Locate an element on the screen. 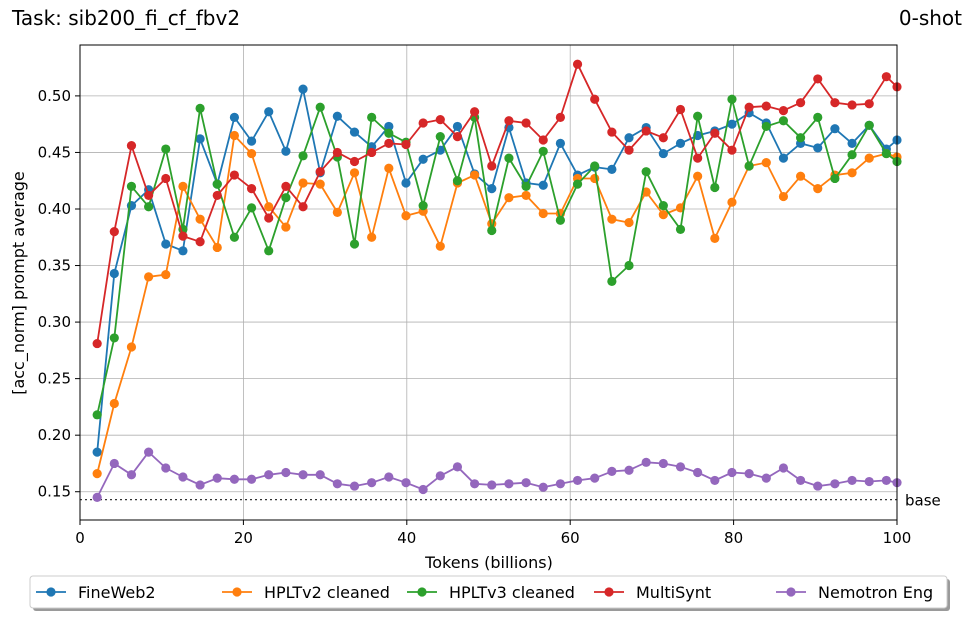  legend-item: HPLTv3 cleaned is located at coordinates (491, 592).